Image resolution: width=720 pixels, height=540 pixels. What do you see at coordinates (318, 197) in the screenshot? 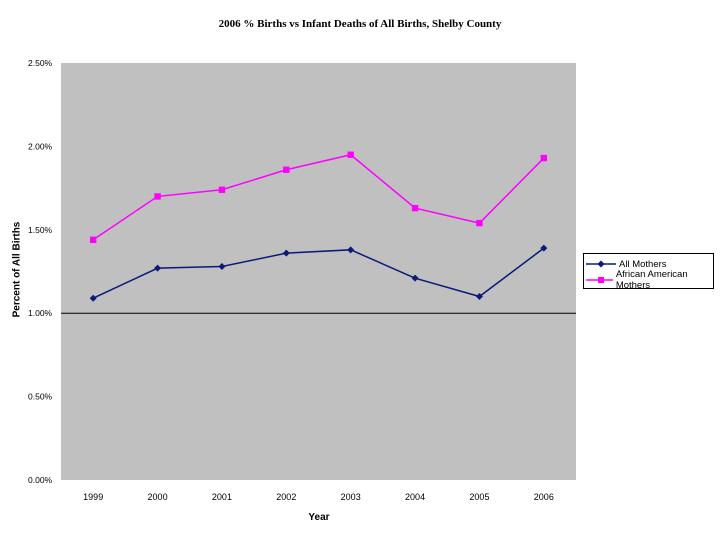
I see `african-american-mothers-line` at bounding box center [318, 197].